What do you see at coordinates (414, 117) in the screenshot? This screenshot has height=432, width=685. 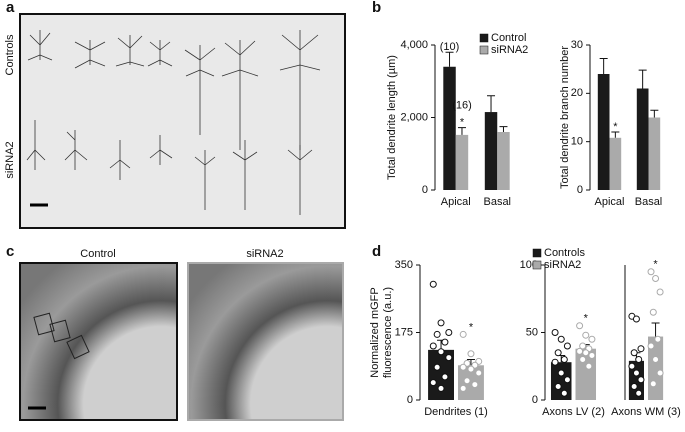 I see `y-tick-label: 2,000` at bounding box center [414, 117].